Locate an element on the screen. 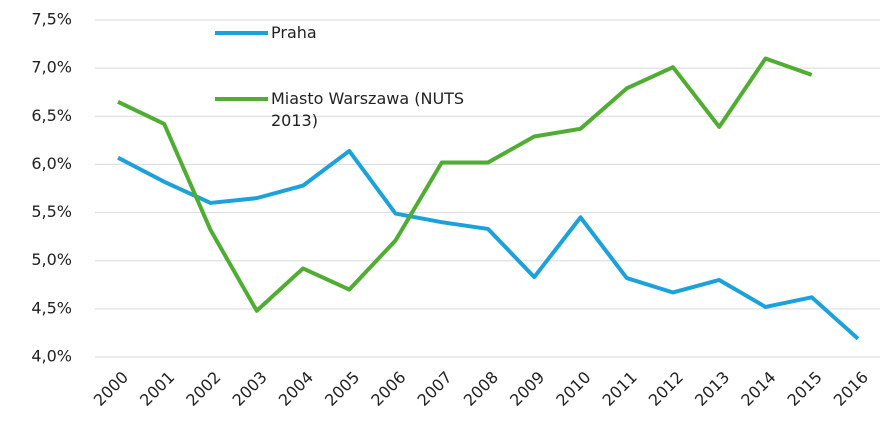 The image size is (896, 425). y-tick-label: 4,5% is located at coordinates (51, 307).